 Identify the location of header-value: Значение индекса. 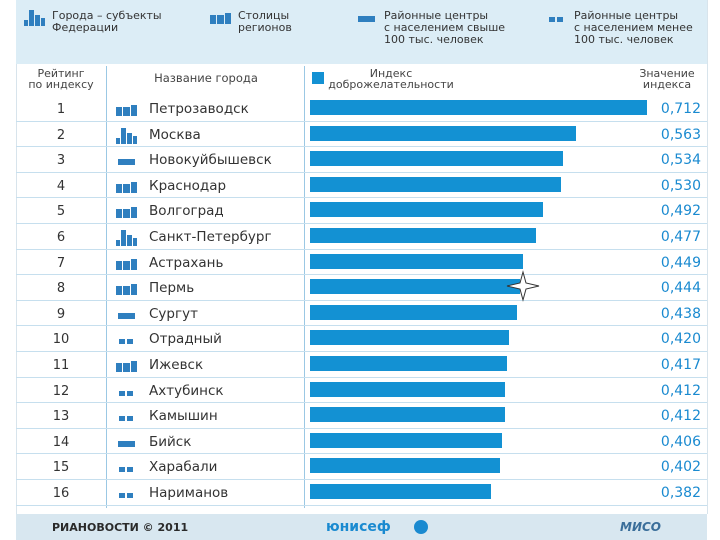
(667, 79).